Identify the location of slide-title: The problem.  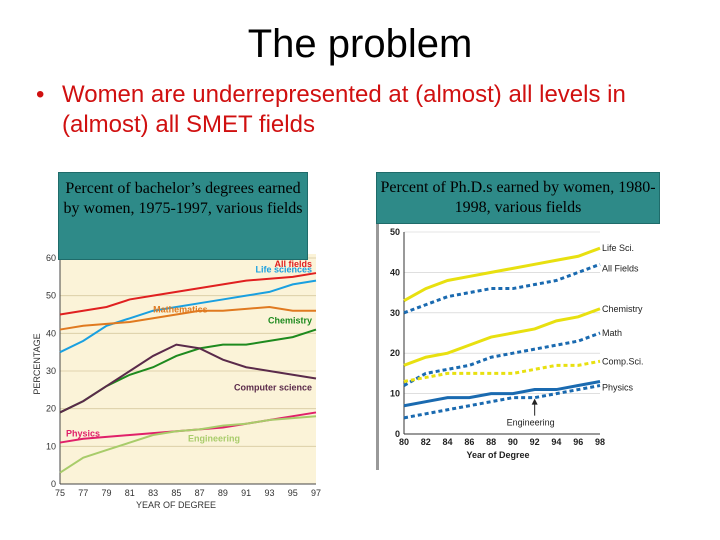
(360, 44).